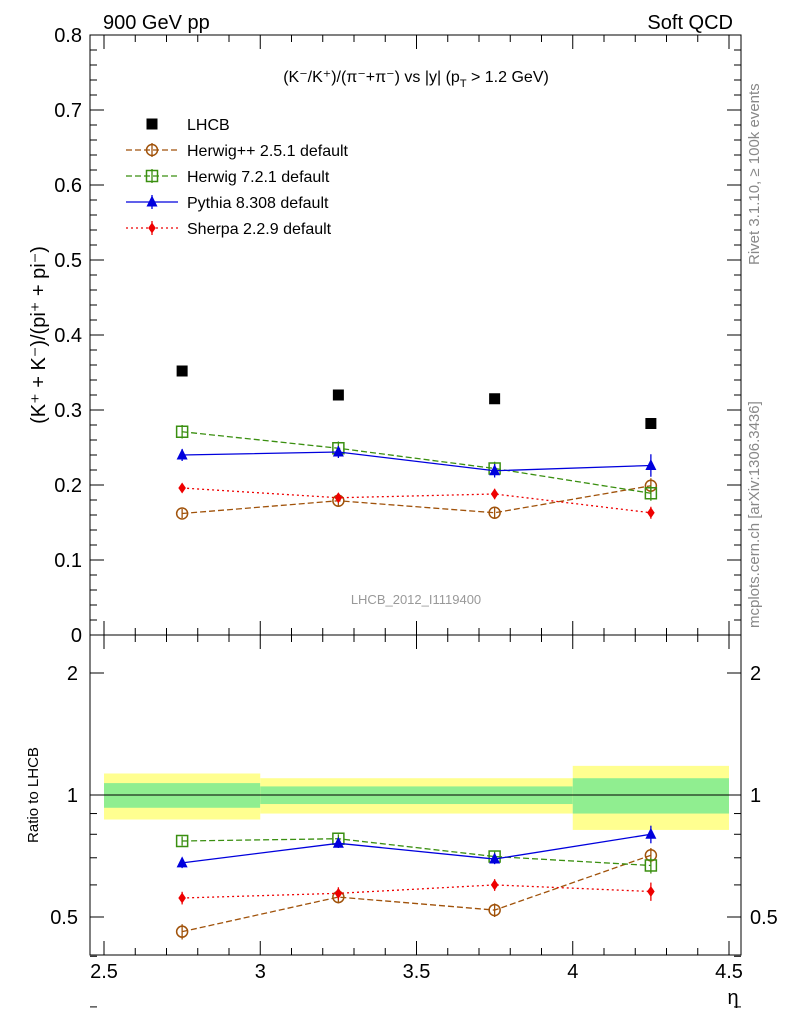 The height and width of the screenshot is (1024, 786). I want to click on rivet-label: Rivet 3.1.10, ≥ 100k events, so click(754, 174).